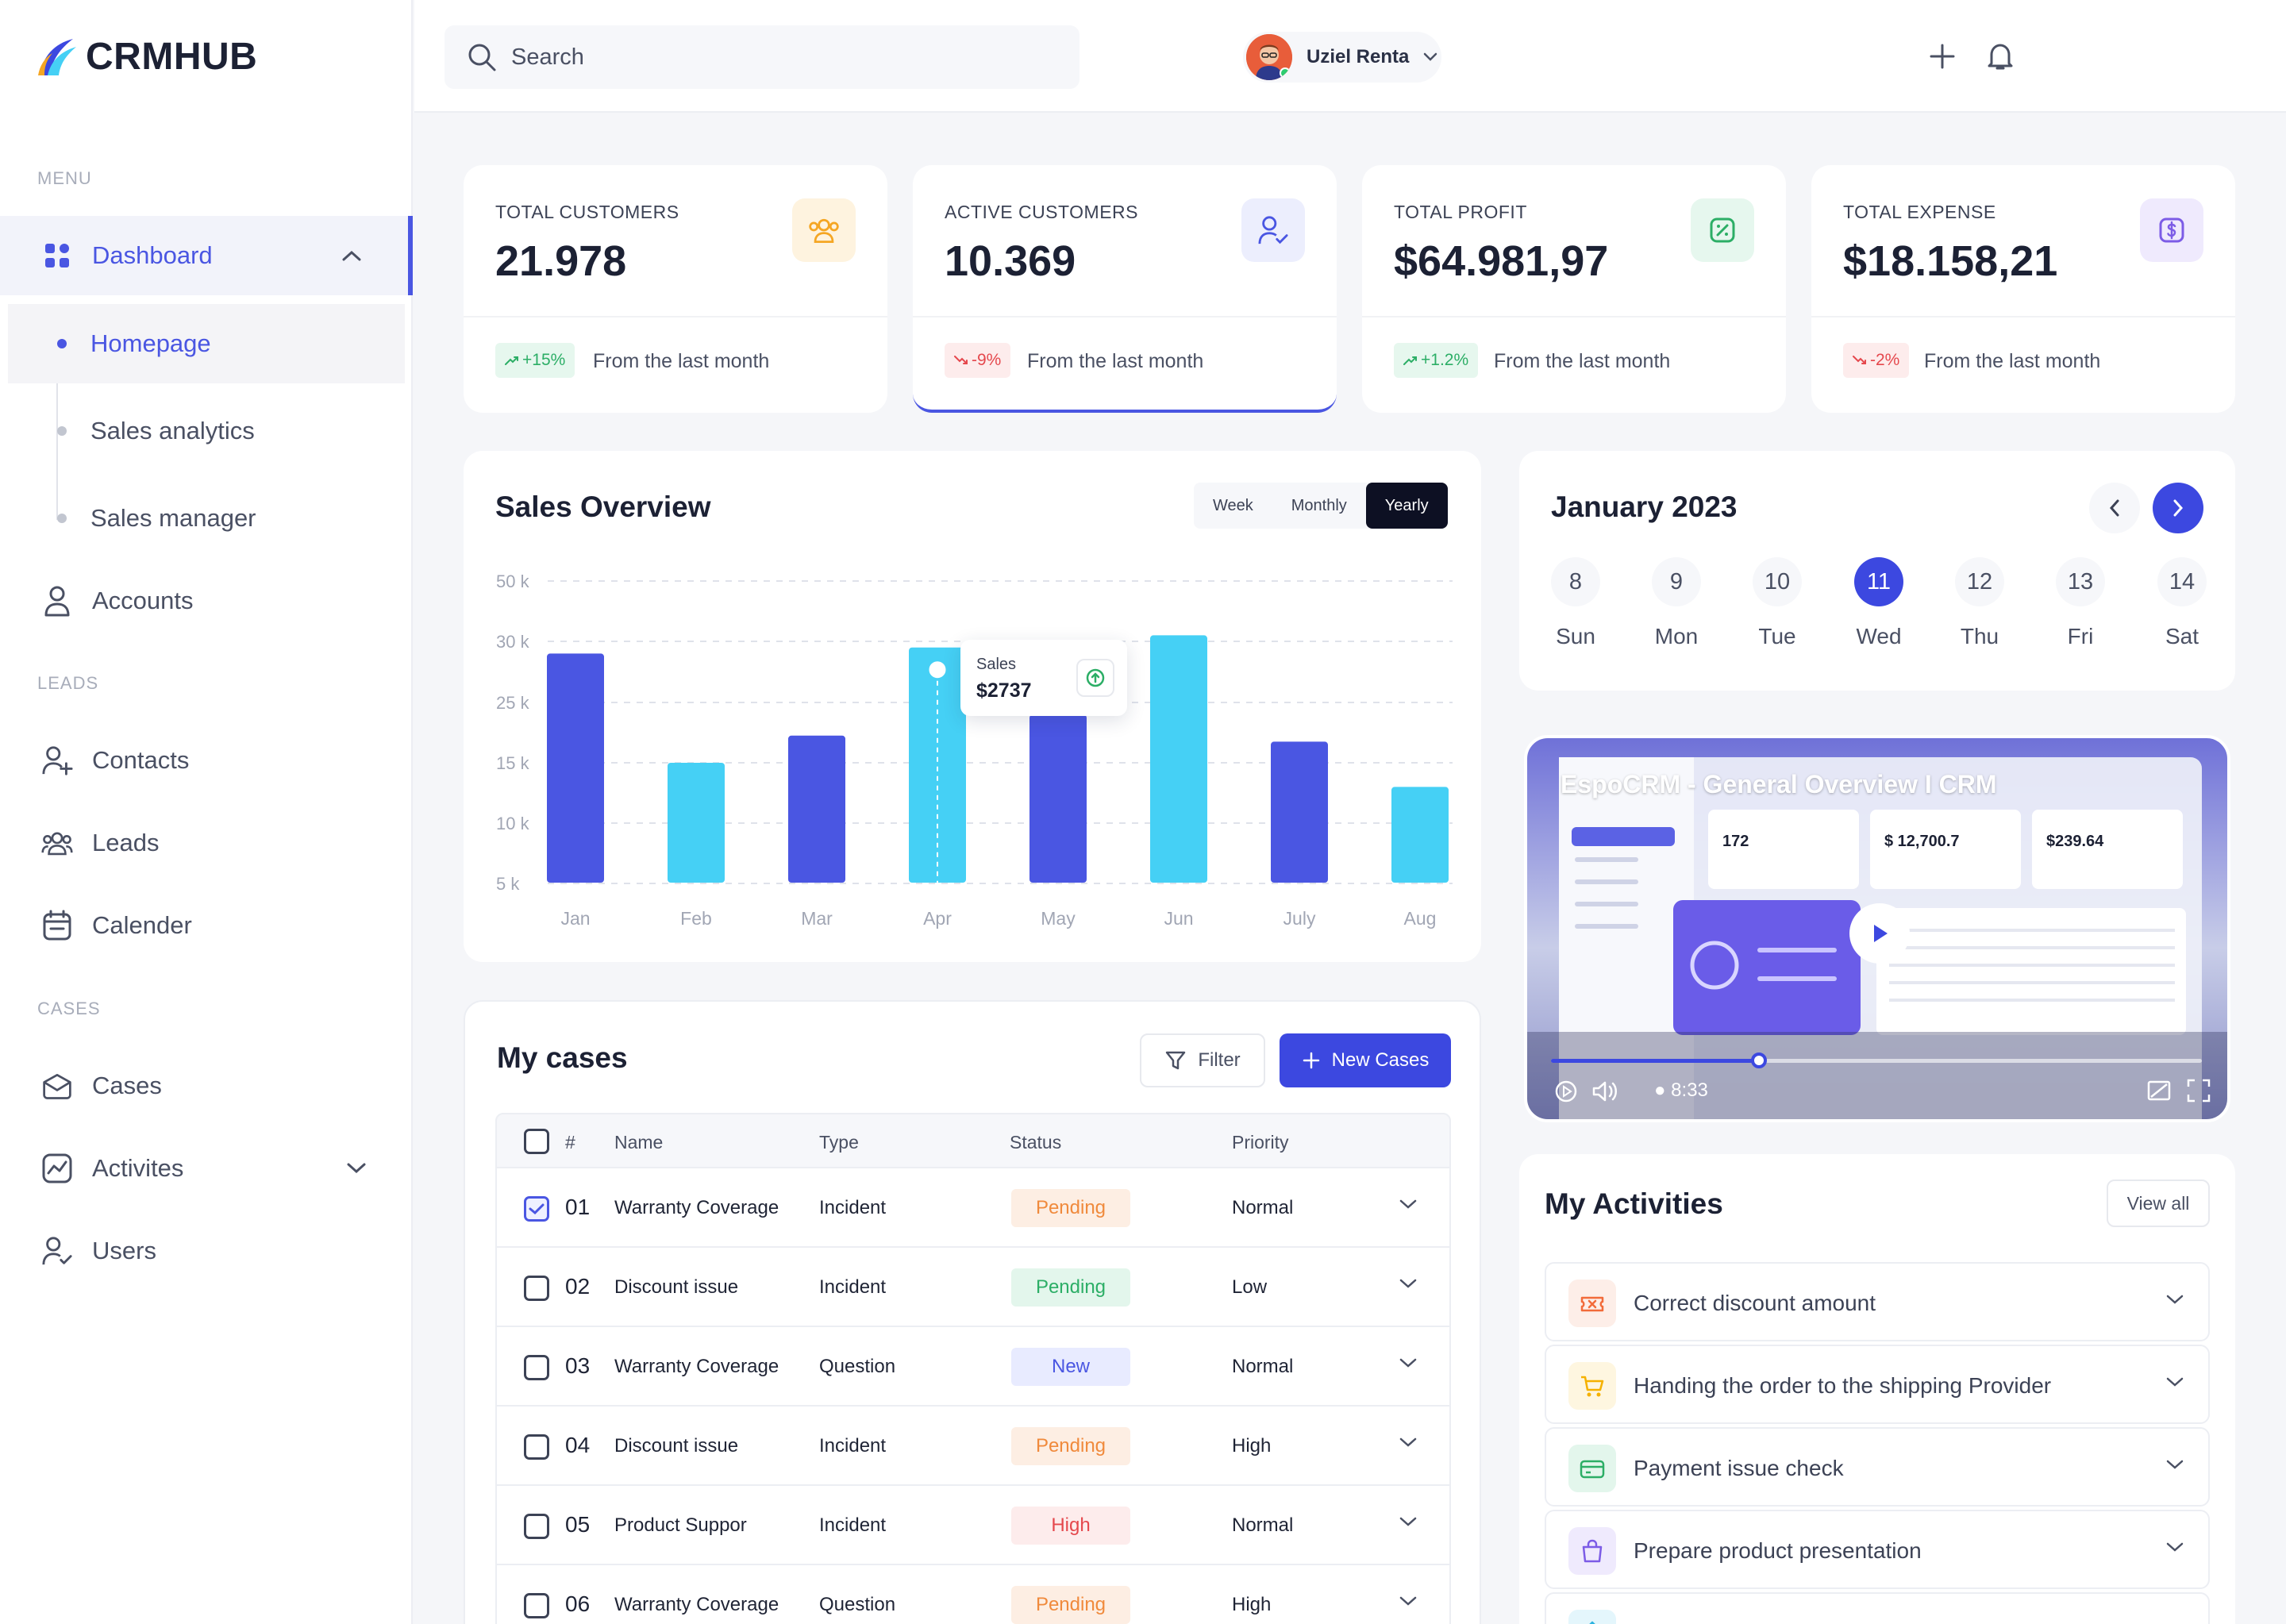 The image size is (2286, 1624). I want to click on nav-cases-label: Cases, so click(127, 1085).